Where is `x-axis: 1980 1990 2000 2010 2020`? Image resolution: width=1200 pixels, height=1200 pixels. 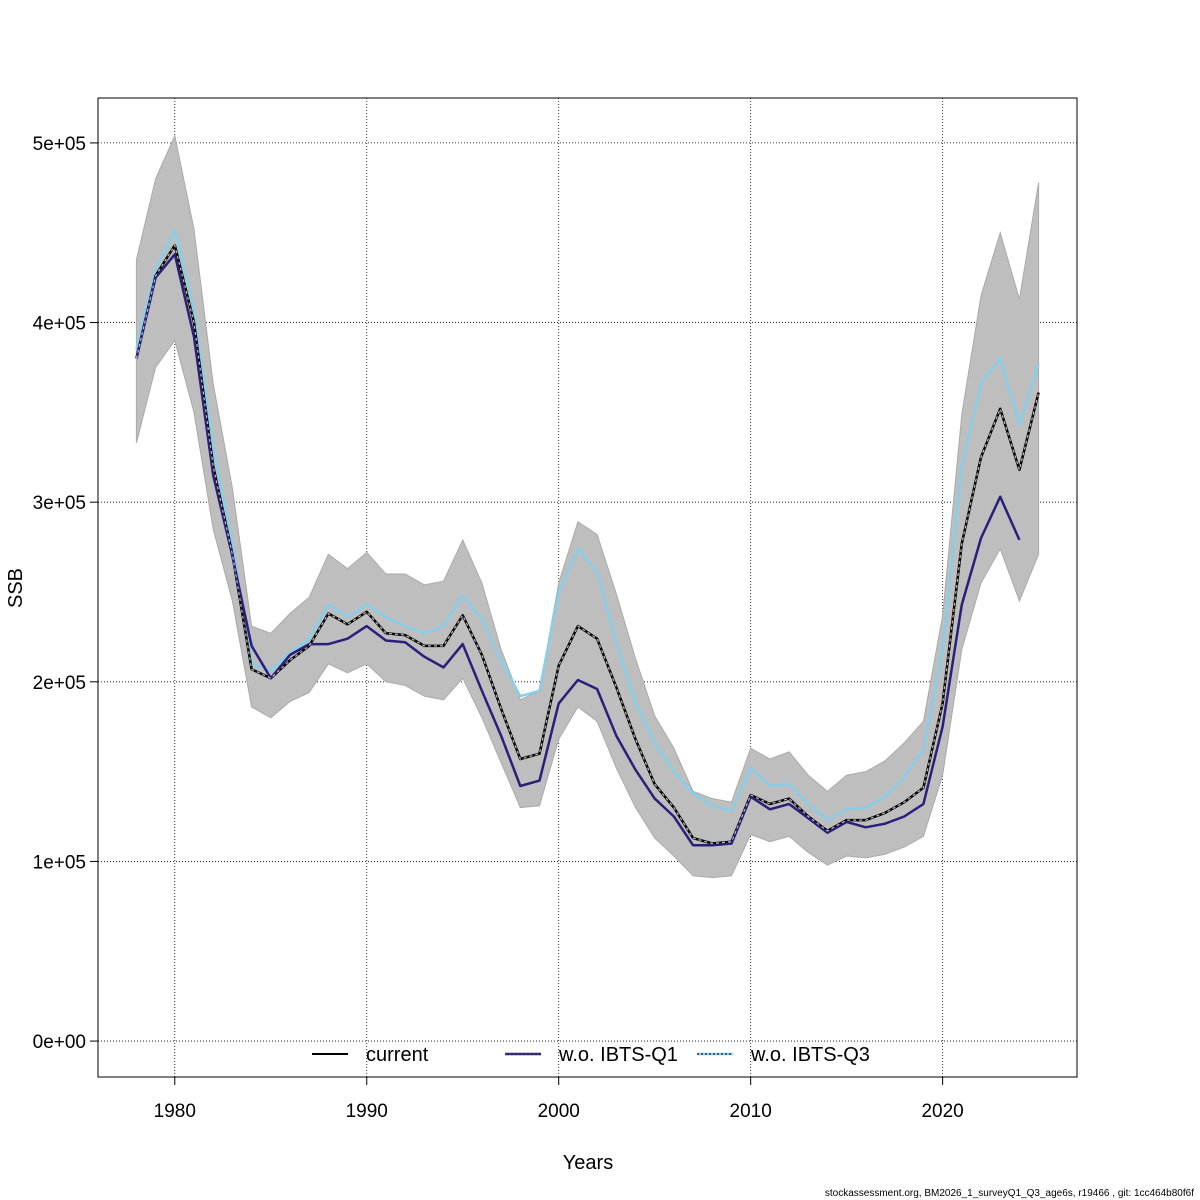 x-axis: 1980 1990 2000 2010 2020 is located at coordinates (559, 1099).